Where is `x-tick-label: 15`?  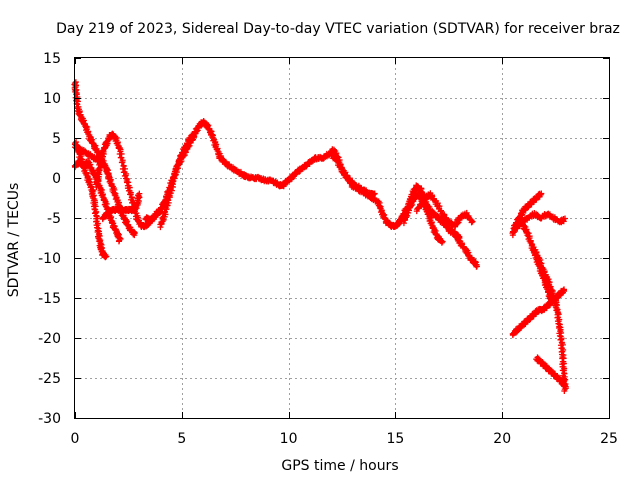 x-tick-label: 15 is located at coordinates (395, 439).